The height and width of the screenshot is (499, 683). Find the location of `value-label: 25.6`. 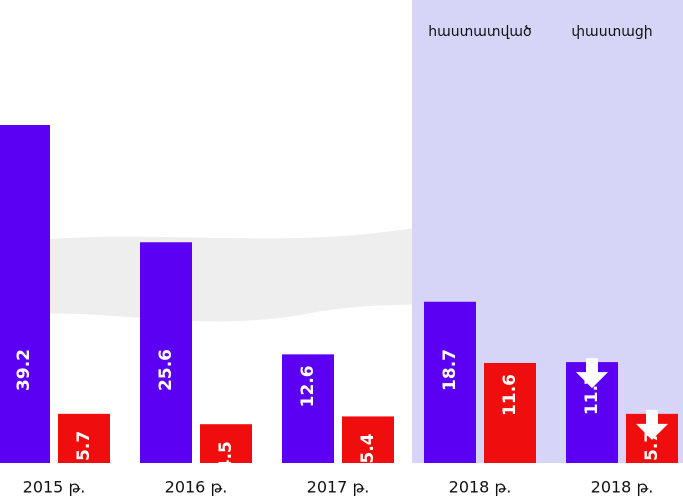

value-label: 25.6 is located at coordinates (166, 370).